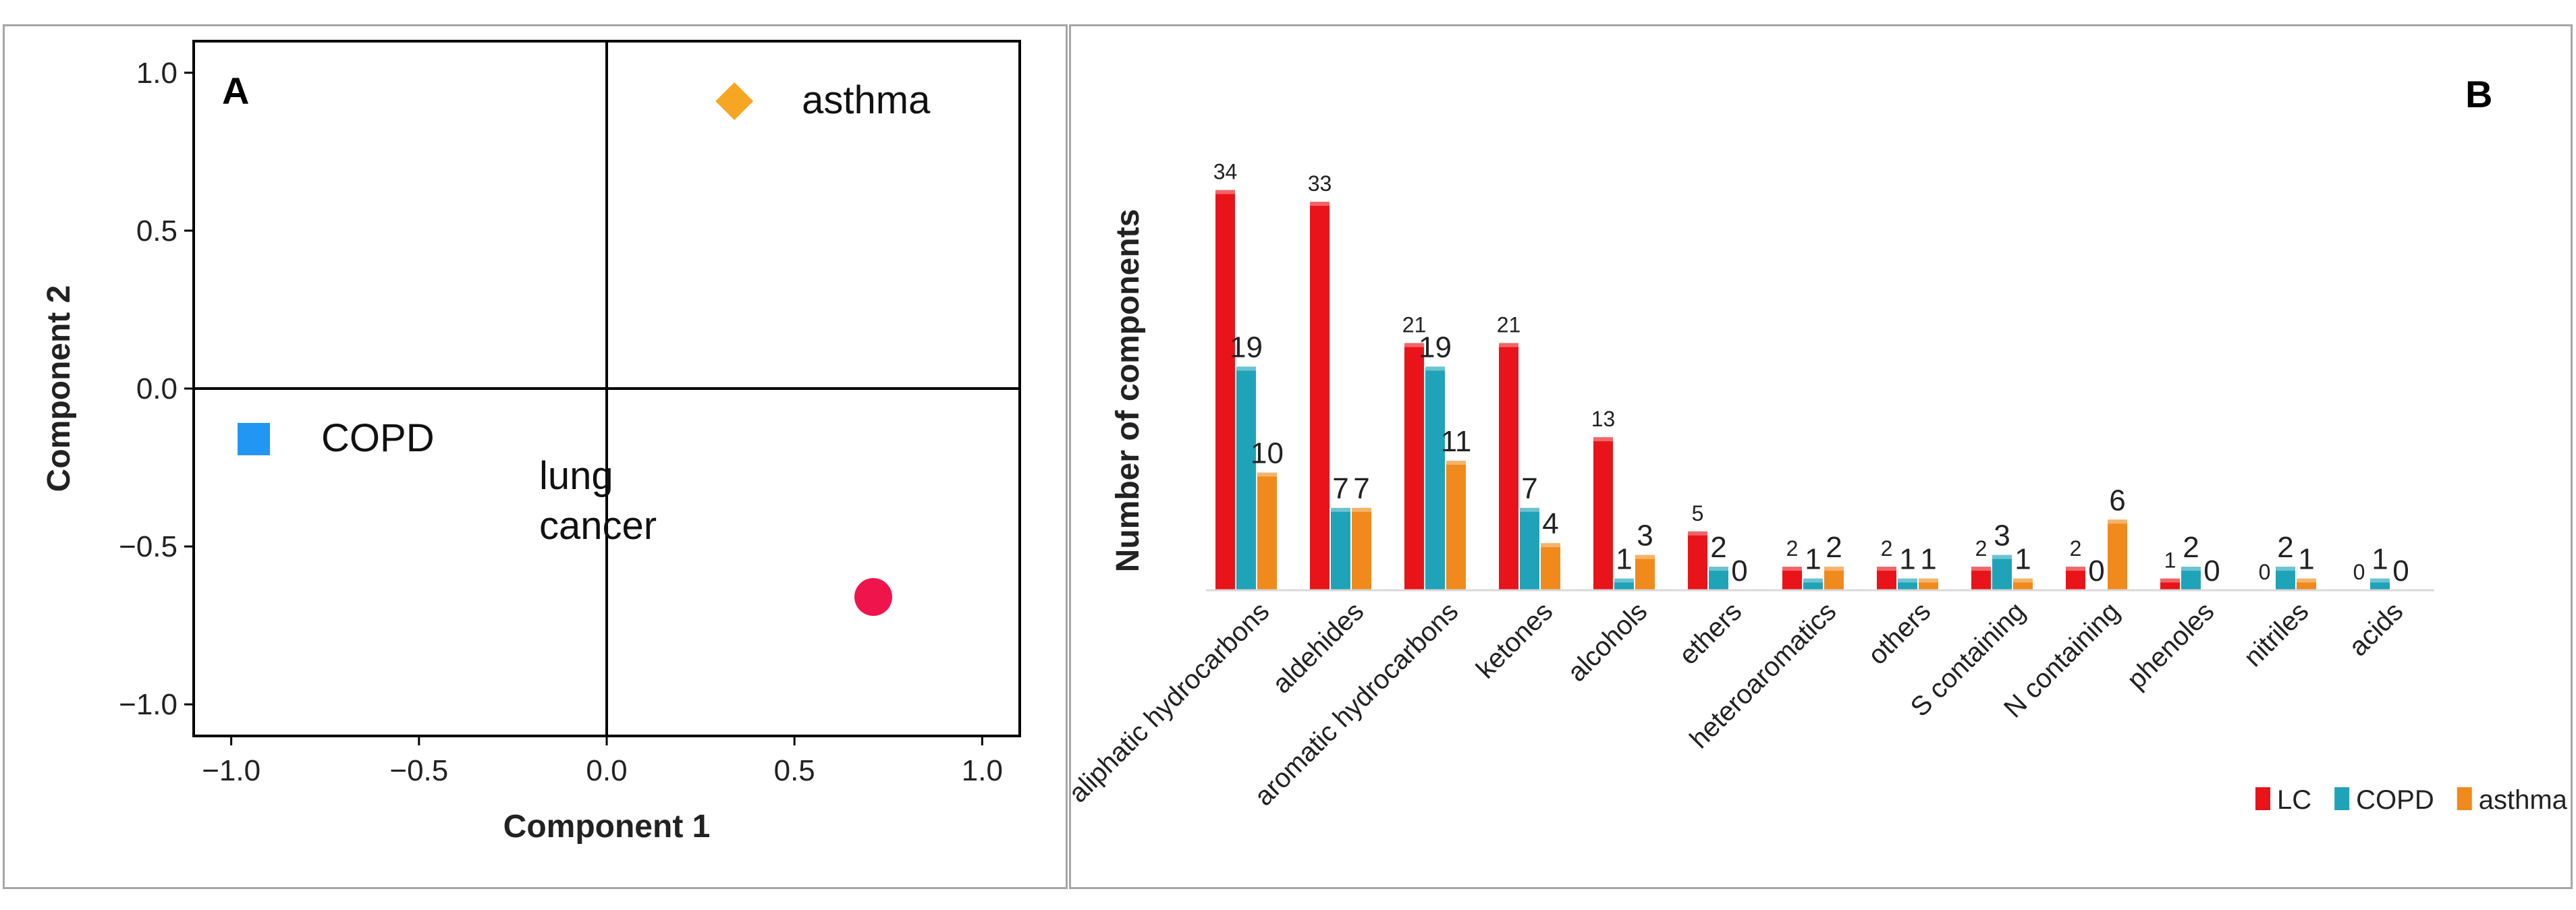 Image resolution: width=2576 pixels, height=910 pixels. What do you see at coordinates (1813, 559) in the screenshot?
I see `data-label-copd-heteroaromatics: 1` at bounding box center [1813, 559].